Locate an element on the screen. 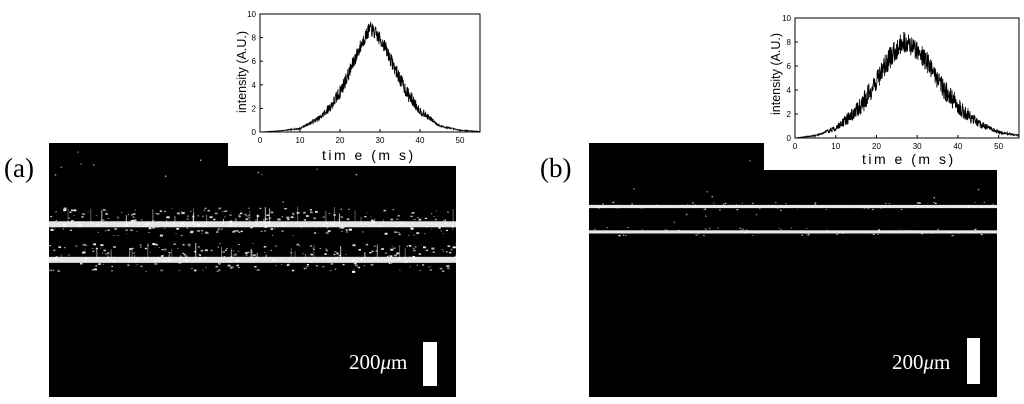 This screenshot has height=404, width=1024. chart-b-xtick-label: 50 is located at coordinates (998, 146).